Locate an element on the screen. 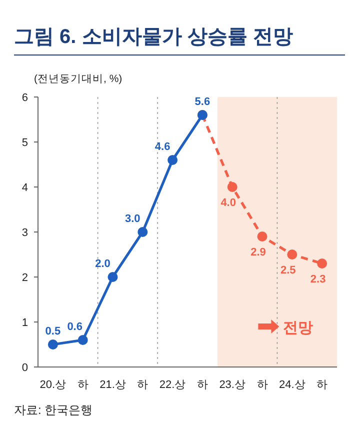 The width and height of the screenshot is (357, 436). y-tick-label: 5 is located at coordinates (25, 143).